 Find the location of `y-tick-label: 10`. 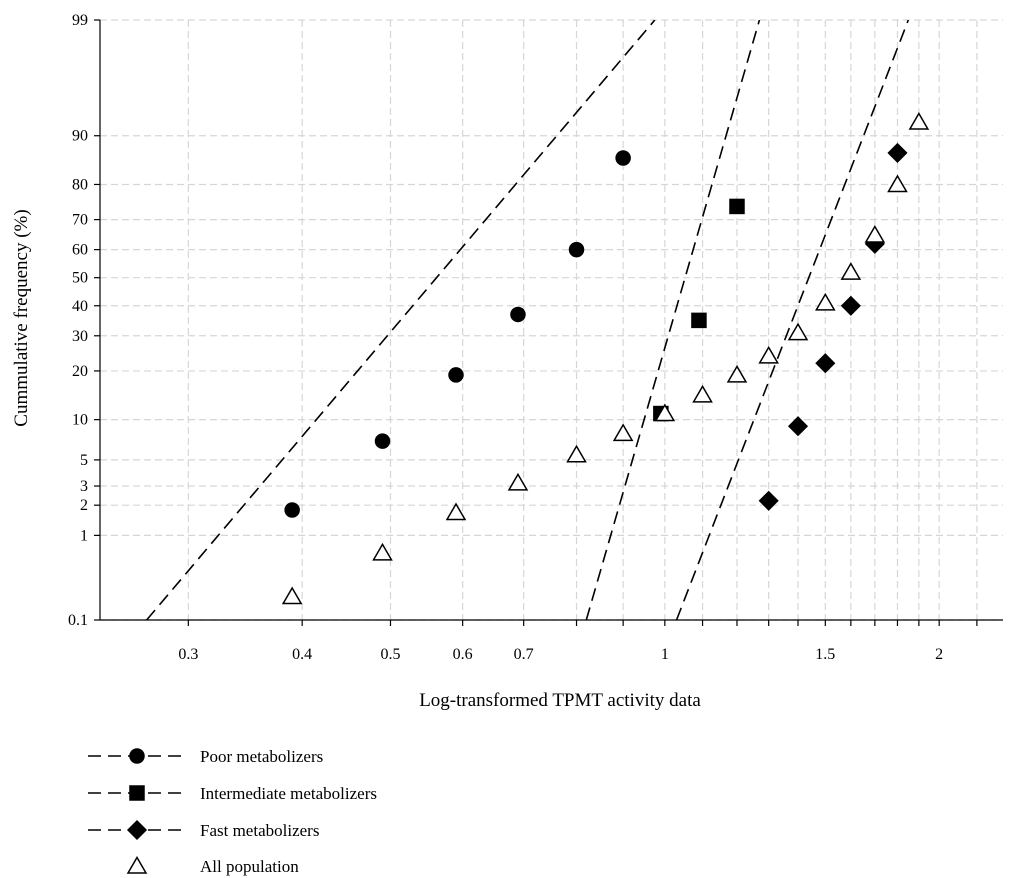

y-tick-label: 10 is located at coordinates (80, 420).